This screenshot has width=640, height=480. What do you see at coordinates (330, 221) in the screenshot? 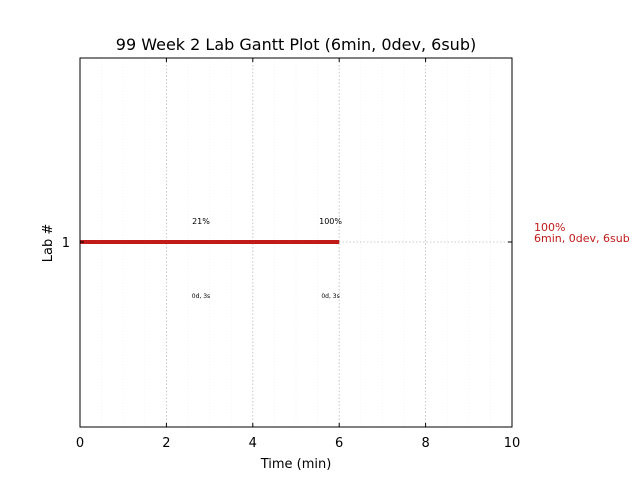
I see `progress-label: 100%` at bounding box center [330, 221].